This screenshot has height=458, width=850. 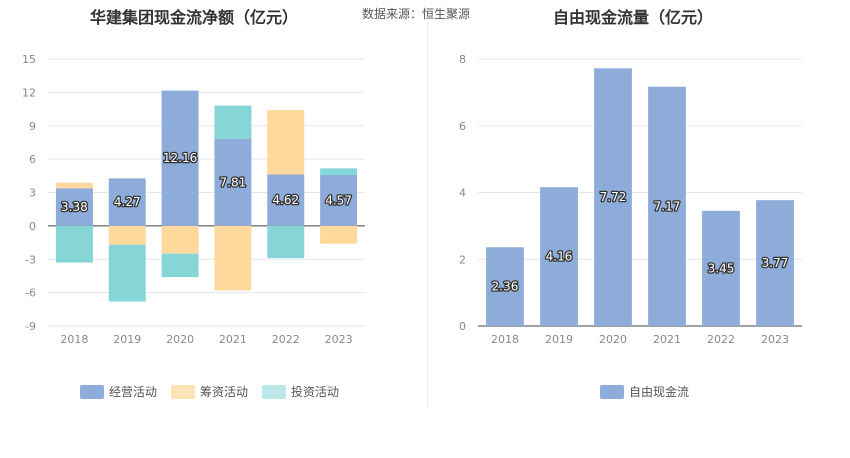 What do you see at coordinates (29, 59) in the screenshot?
I see `cashflow-y-tick-label: 15` at bounding box center [29, 59].